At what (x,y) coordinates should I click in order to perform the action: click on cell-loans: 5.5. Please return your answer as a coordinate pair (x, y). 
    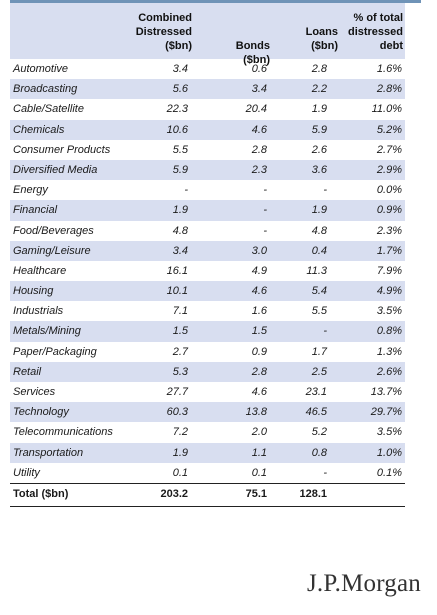
    Looking at the image, I should click on (319, 311).